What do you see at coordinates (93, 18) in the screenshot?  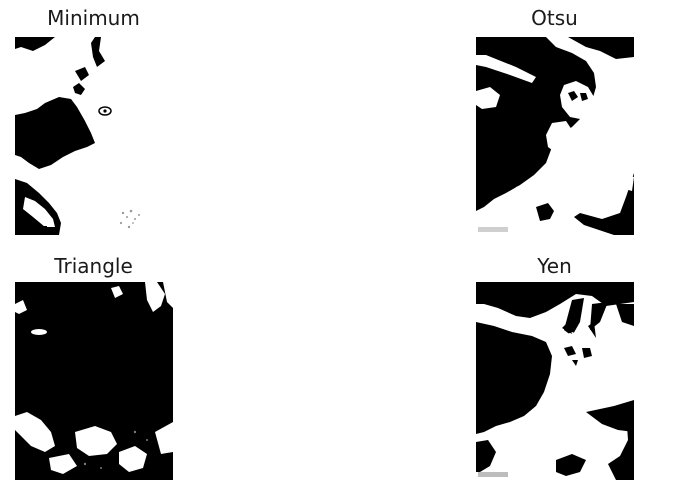 I see `panel-title-minimum: Minimum` at bounding box center [93, 18].